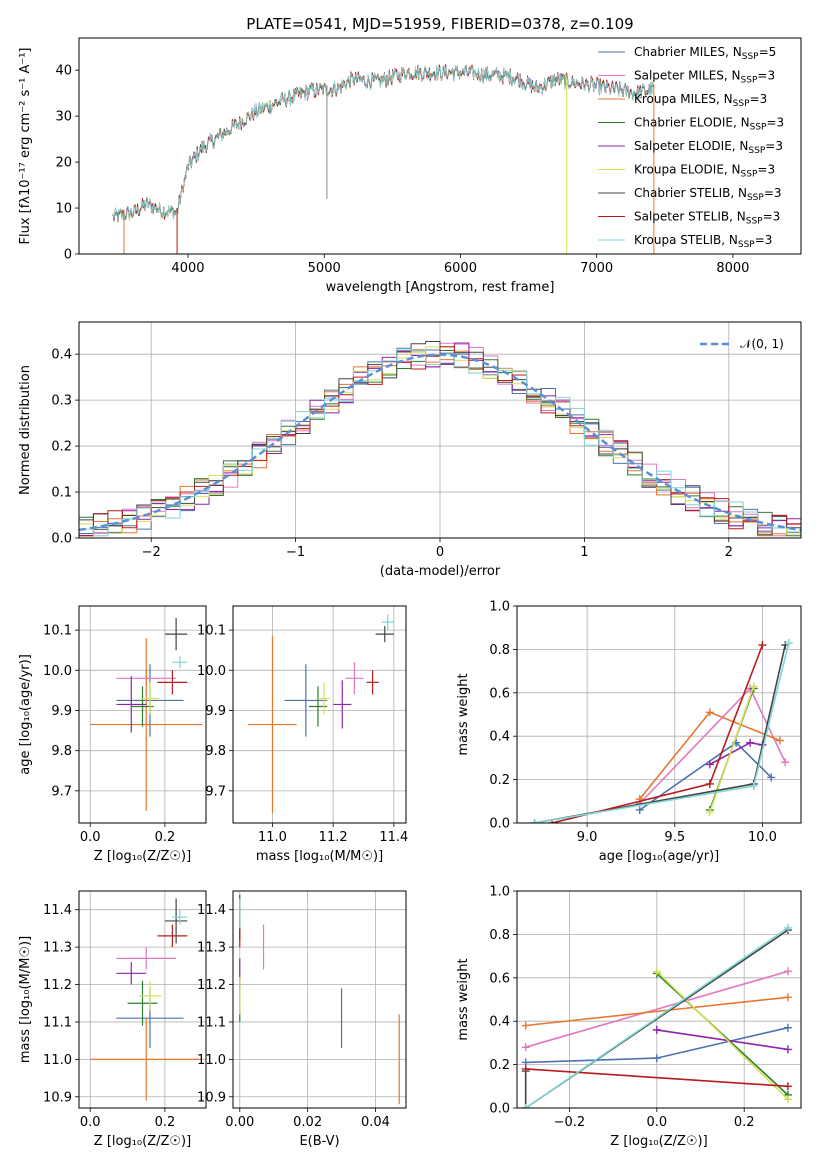  What do you see at coordinates (463, 714) in the screenshot?
I see `y-axis-label: mass weight` at bounding box center [463, 714].